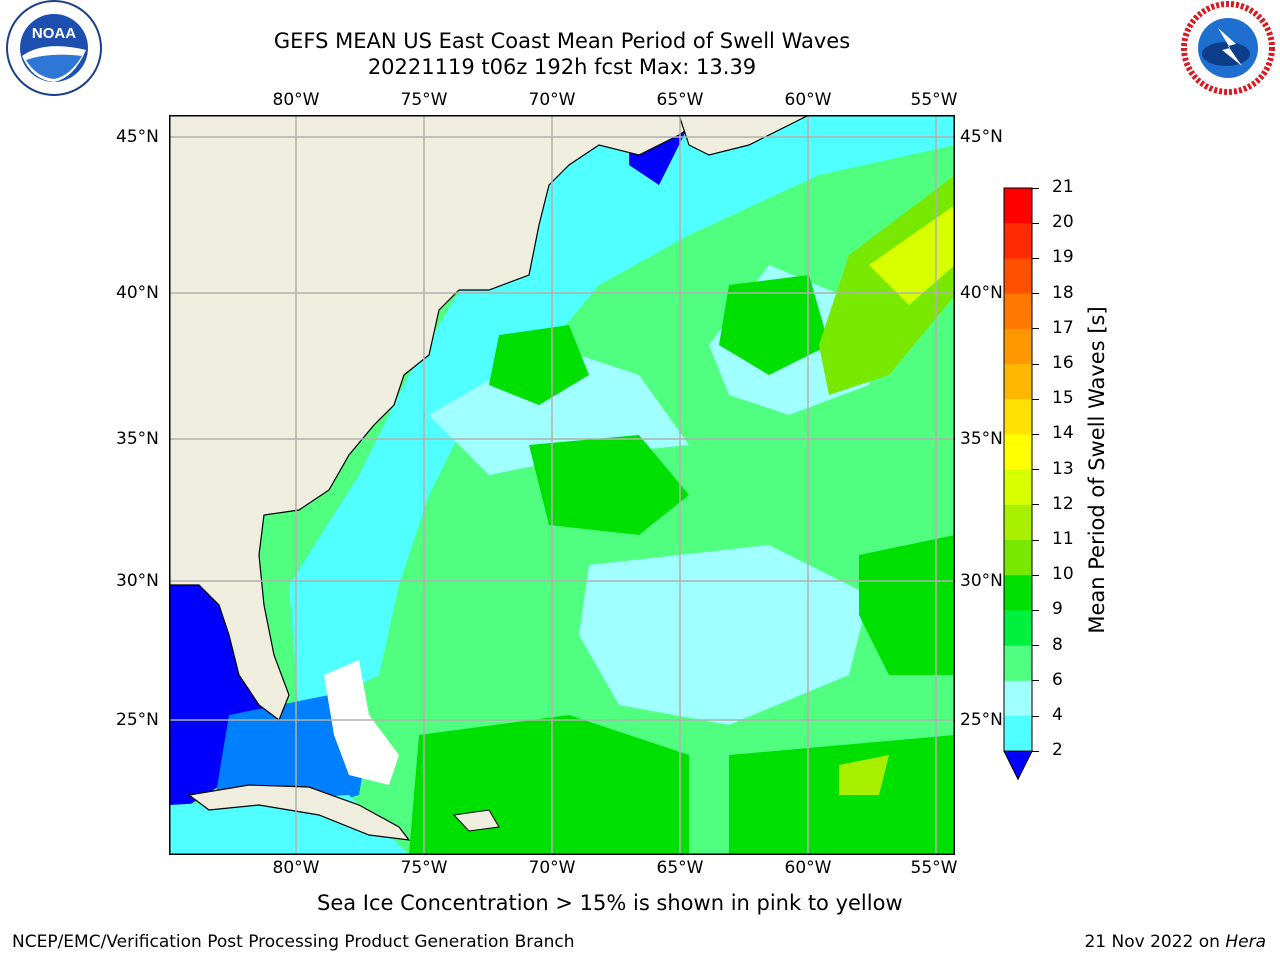 Image resolution: width=1280 pixels, height=960 pixels. I want to click on colorbar-tick-label: 11, so click(1063, 539).